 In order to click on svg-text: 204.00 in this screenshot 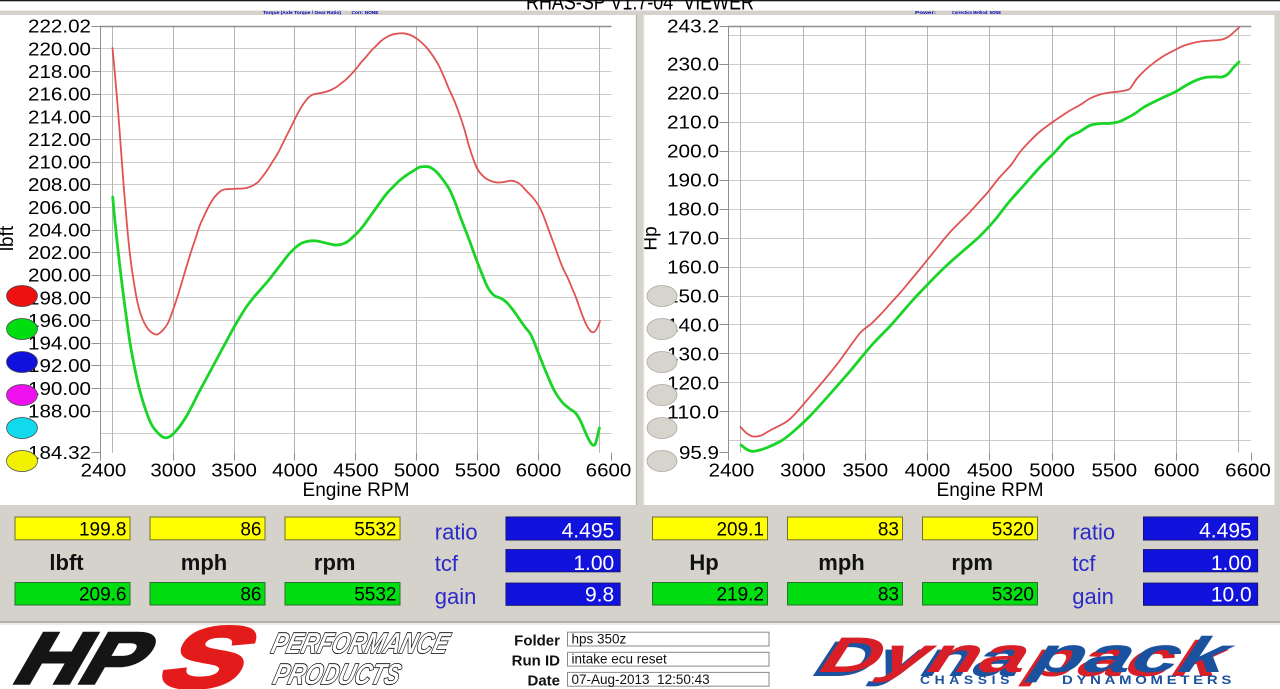, I will do `click(59, 230)`.